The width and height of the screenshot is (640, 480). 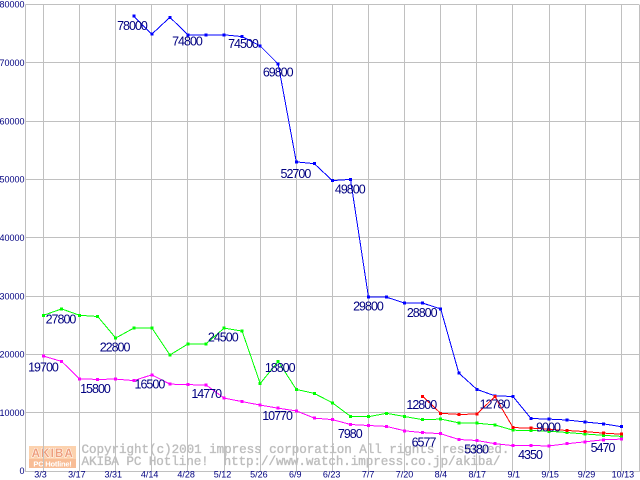 I want to click on svg-text: 60000, so click(x=12, y=121).